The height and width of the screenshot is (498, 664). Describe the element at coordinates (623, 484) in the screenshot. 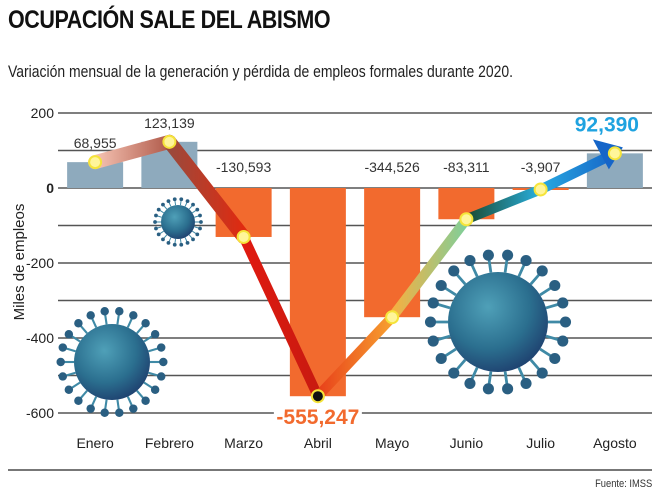

I see `source-note: Fuente: IMSS` at that location.